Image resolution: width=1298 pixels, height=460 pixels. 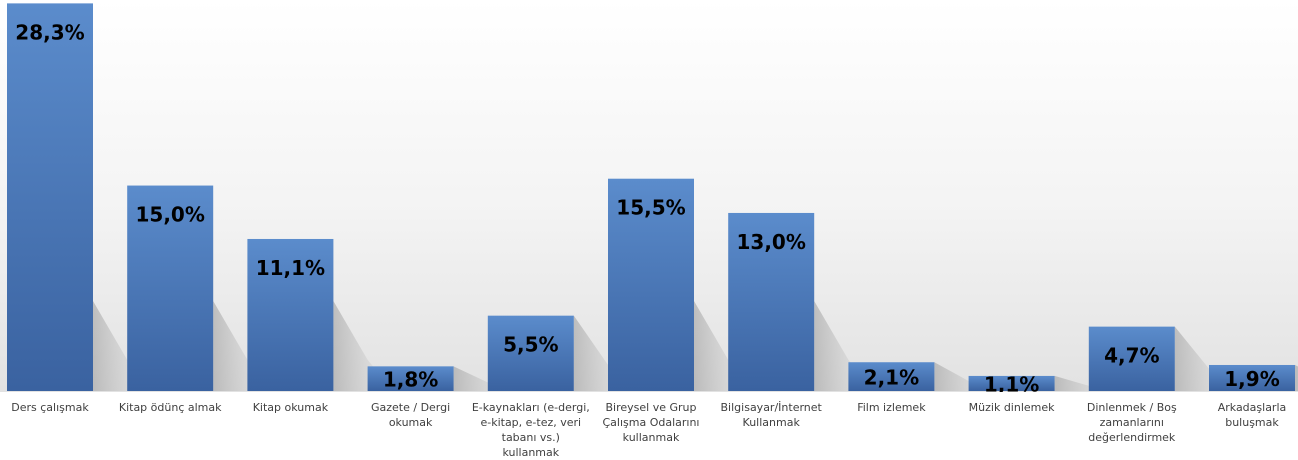 What do you see at coordinates (411, 415) in the screenshot?
I see `category-label: Gazete / Dergi okumak` at bounding box center [411, 415].